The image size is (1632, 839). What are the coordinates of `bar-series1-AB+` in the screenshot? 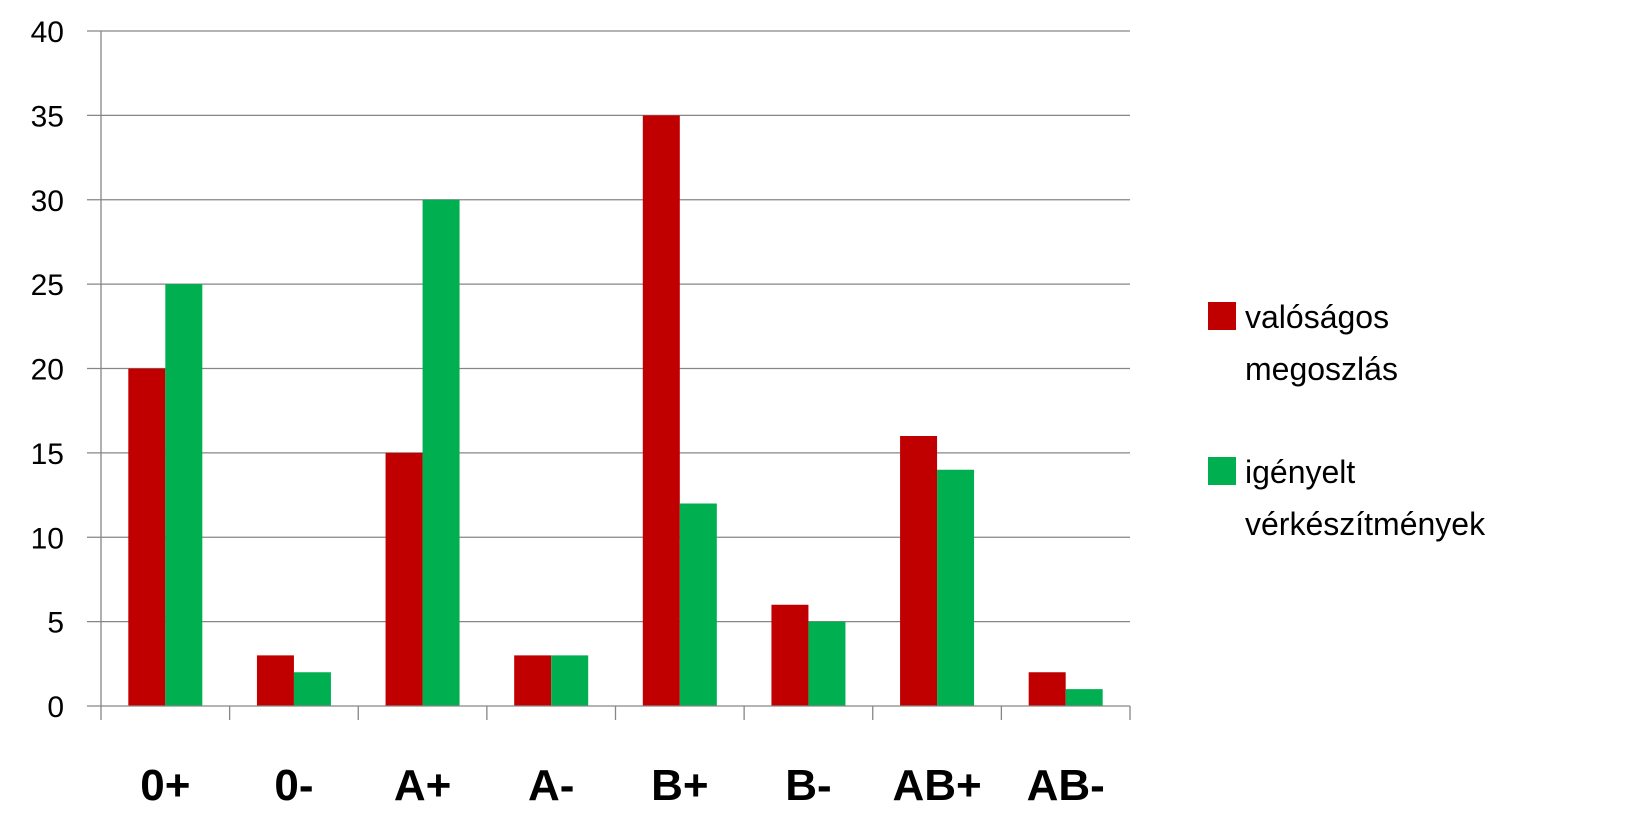 It's located at (919, 571).